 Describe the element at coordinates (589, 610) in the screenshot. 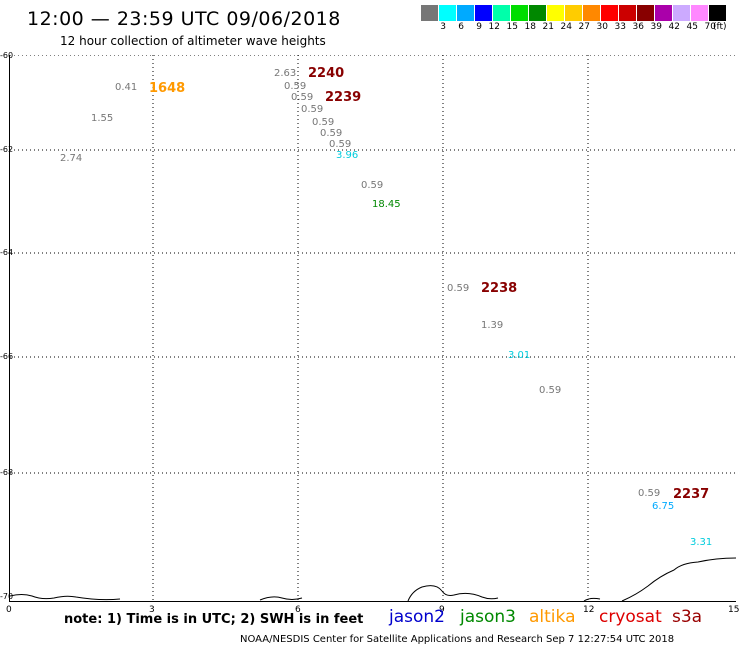

I see `lon-label: 12` at that location.